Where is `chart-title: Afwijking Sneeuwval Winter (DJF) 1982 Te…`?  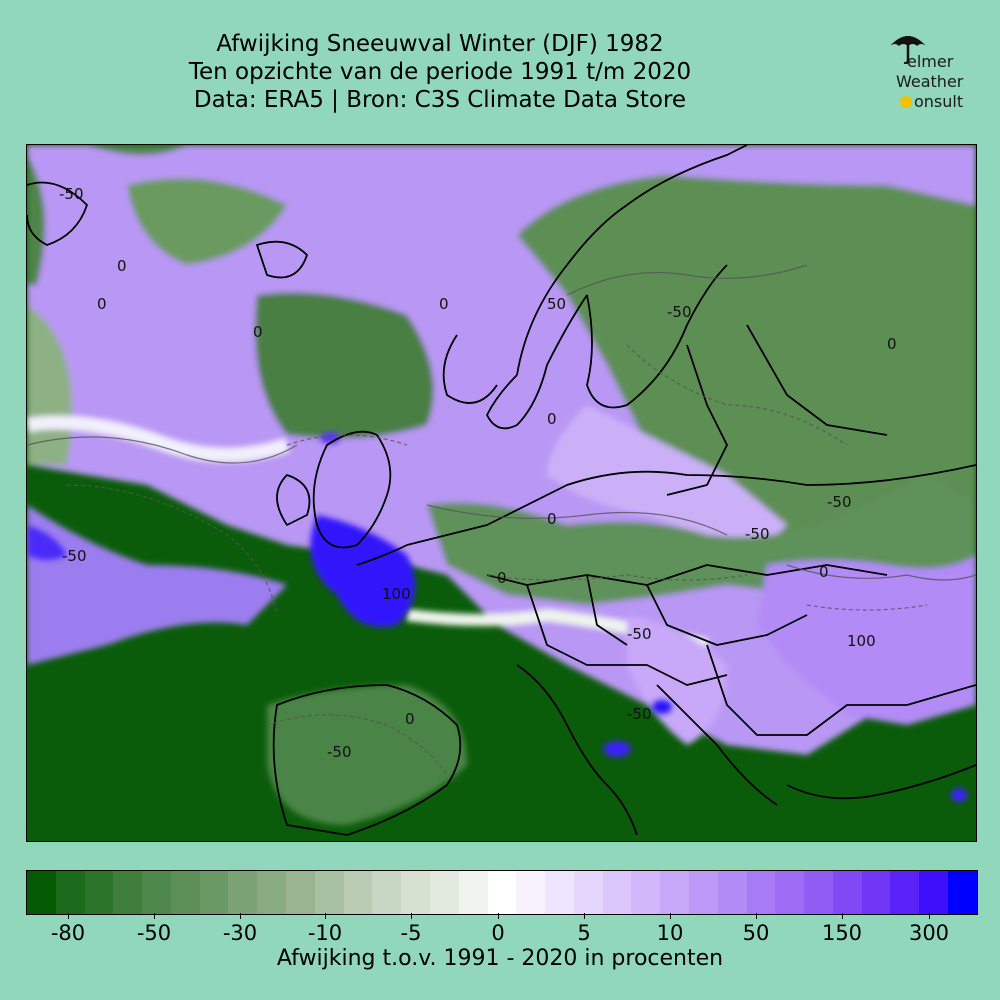 chart-title: Afwijking Sneeuwval Winter (DJF) 1982 Te… is located at coordinates (440, 72).